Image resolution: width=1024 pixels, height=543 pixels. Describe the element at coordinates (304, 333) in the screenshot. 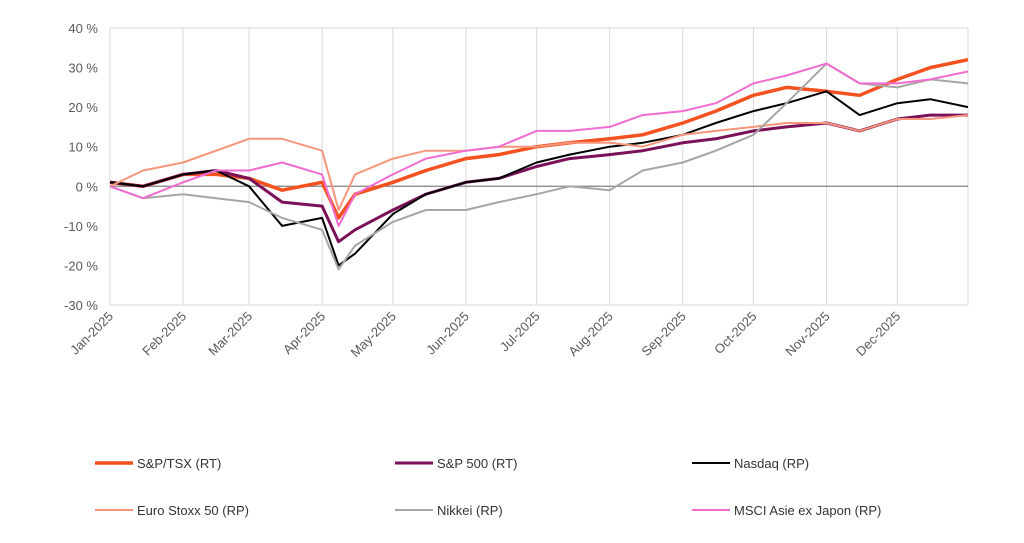

I see `x-tick-label: Apr-2025` at that location.